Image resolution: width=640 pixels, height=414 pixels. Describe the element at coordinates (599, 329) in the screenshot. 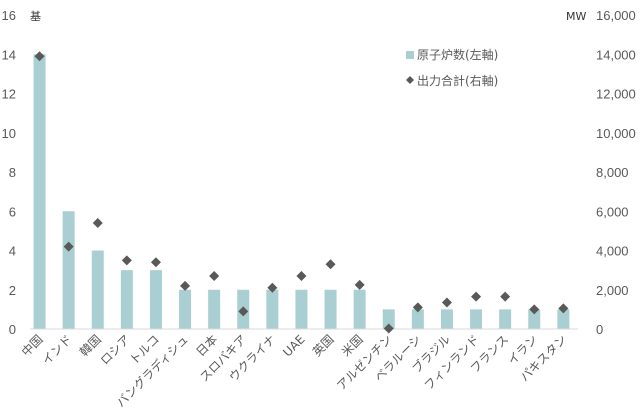

I see `right-tick-label: 0` at that location.